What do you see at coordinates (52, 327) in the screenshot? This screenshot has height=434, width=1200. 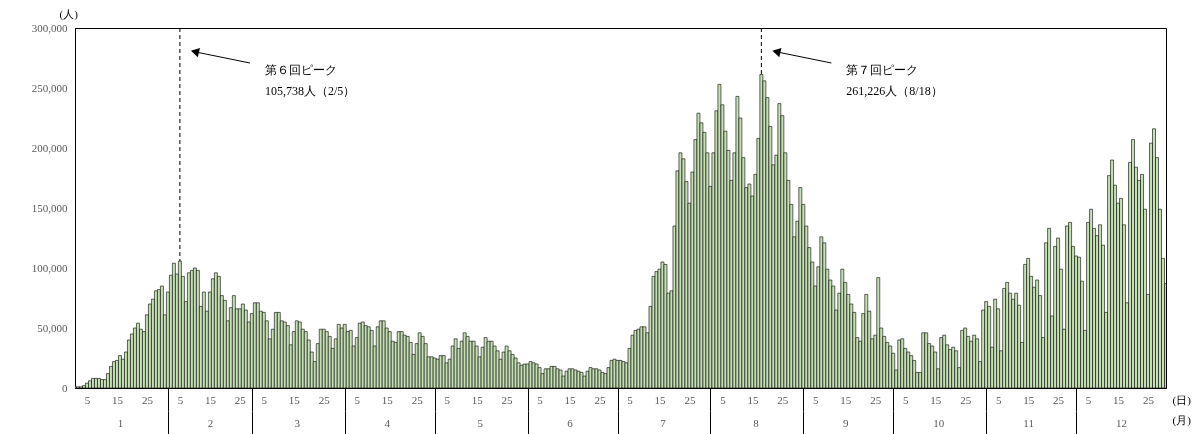 I see `y-tick-label: 50,000` at bounding box center [52, 327].